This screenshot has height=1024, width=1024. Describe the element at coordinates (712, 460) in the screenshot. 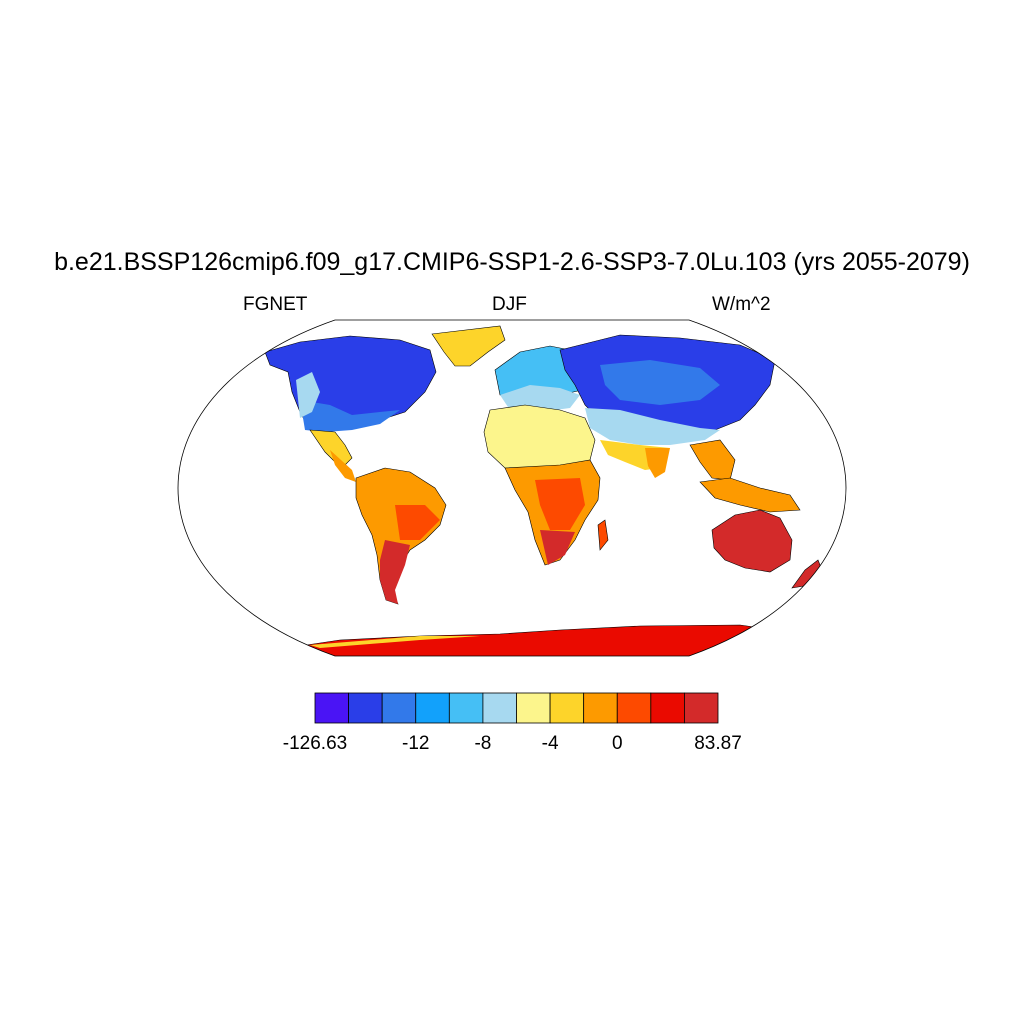

I see `southeast-asia-region` at that location.